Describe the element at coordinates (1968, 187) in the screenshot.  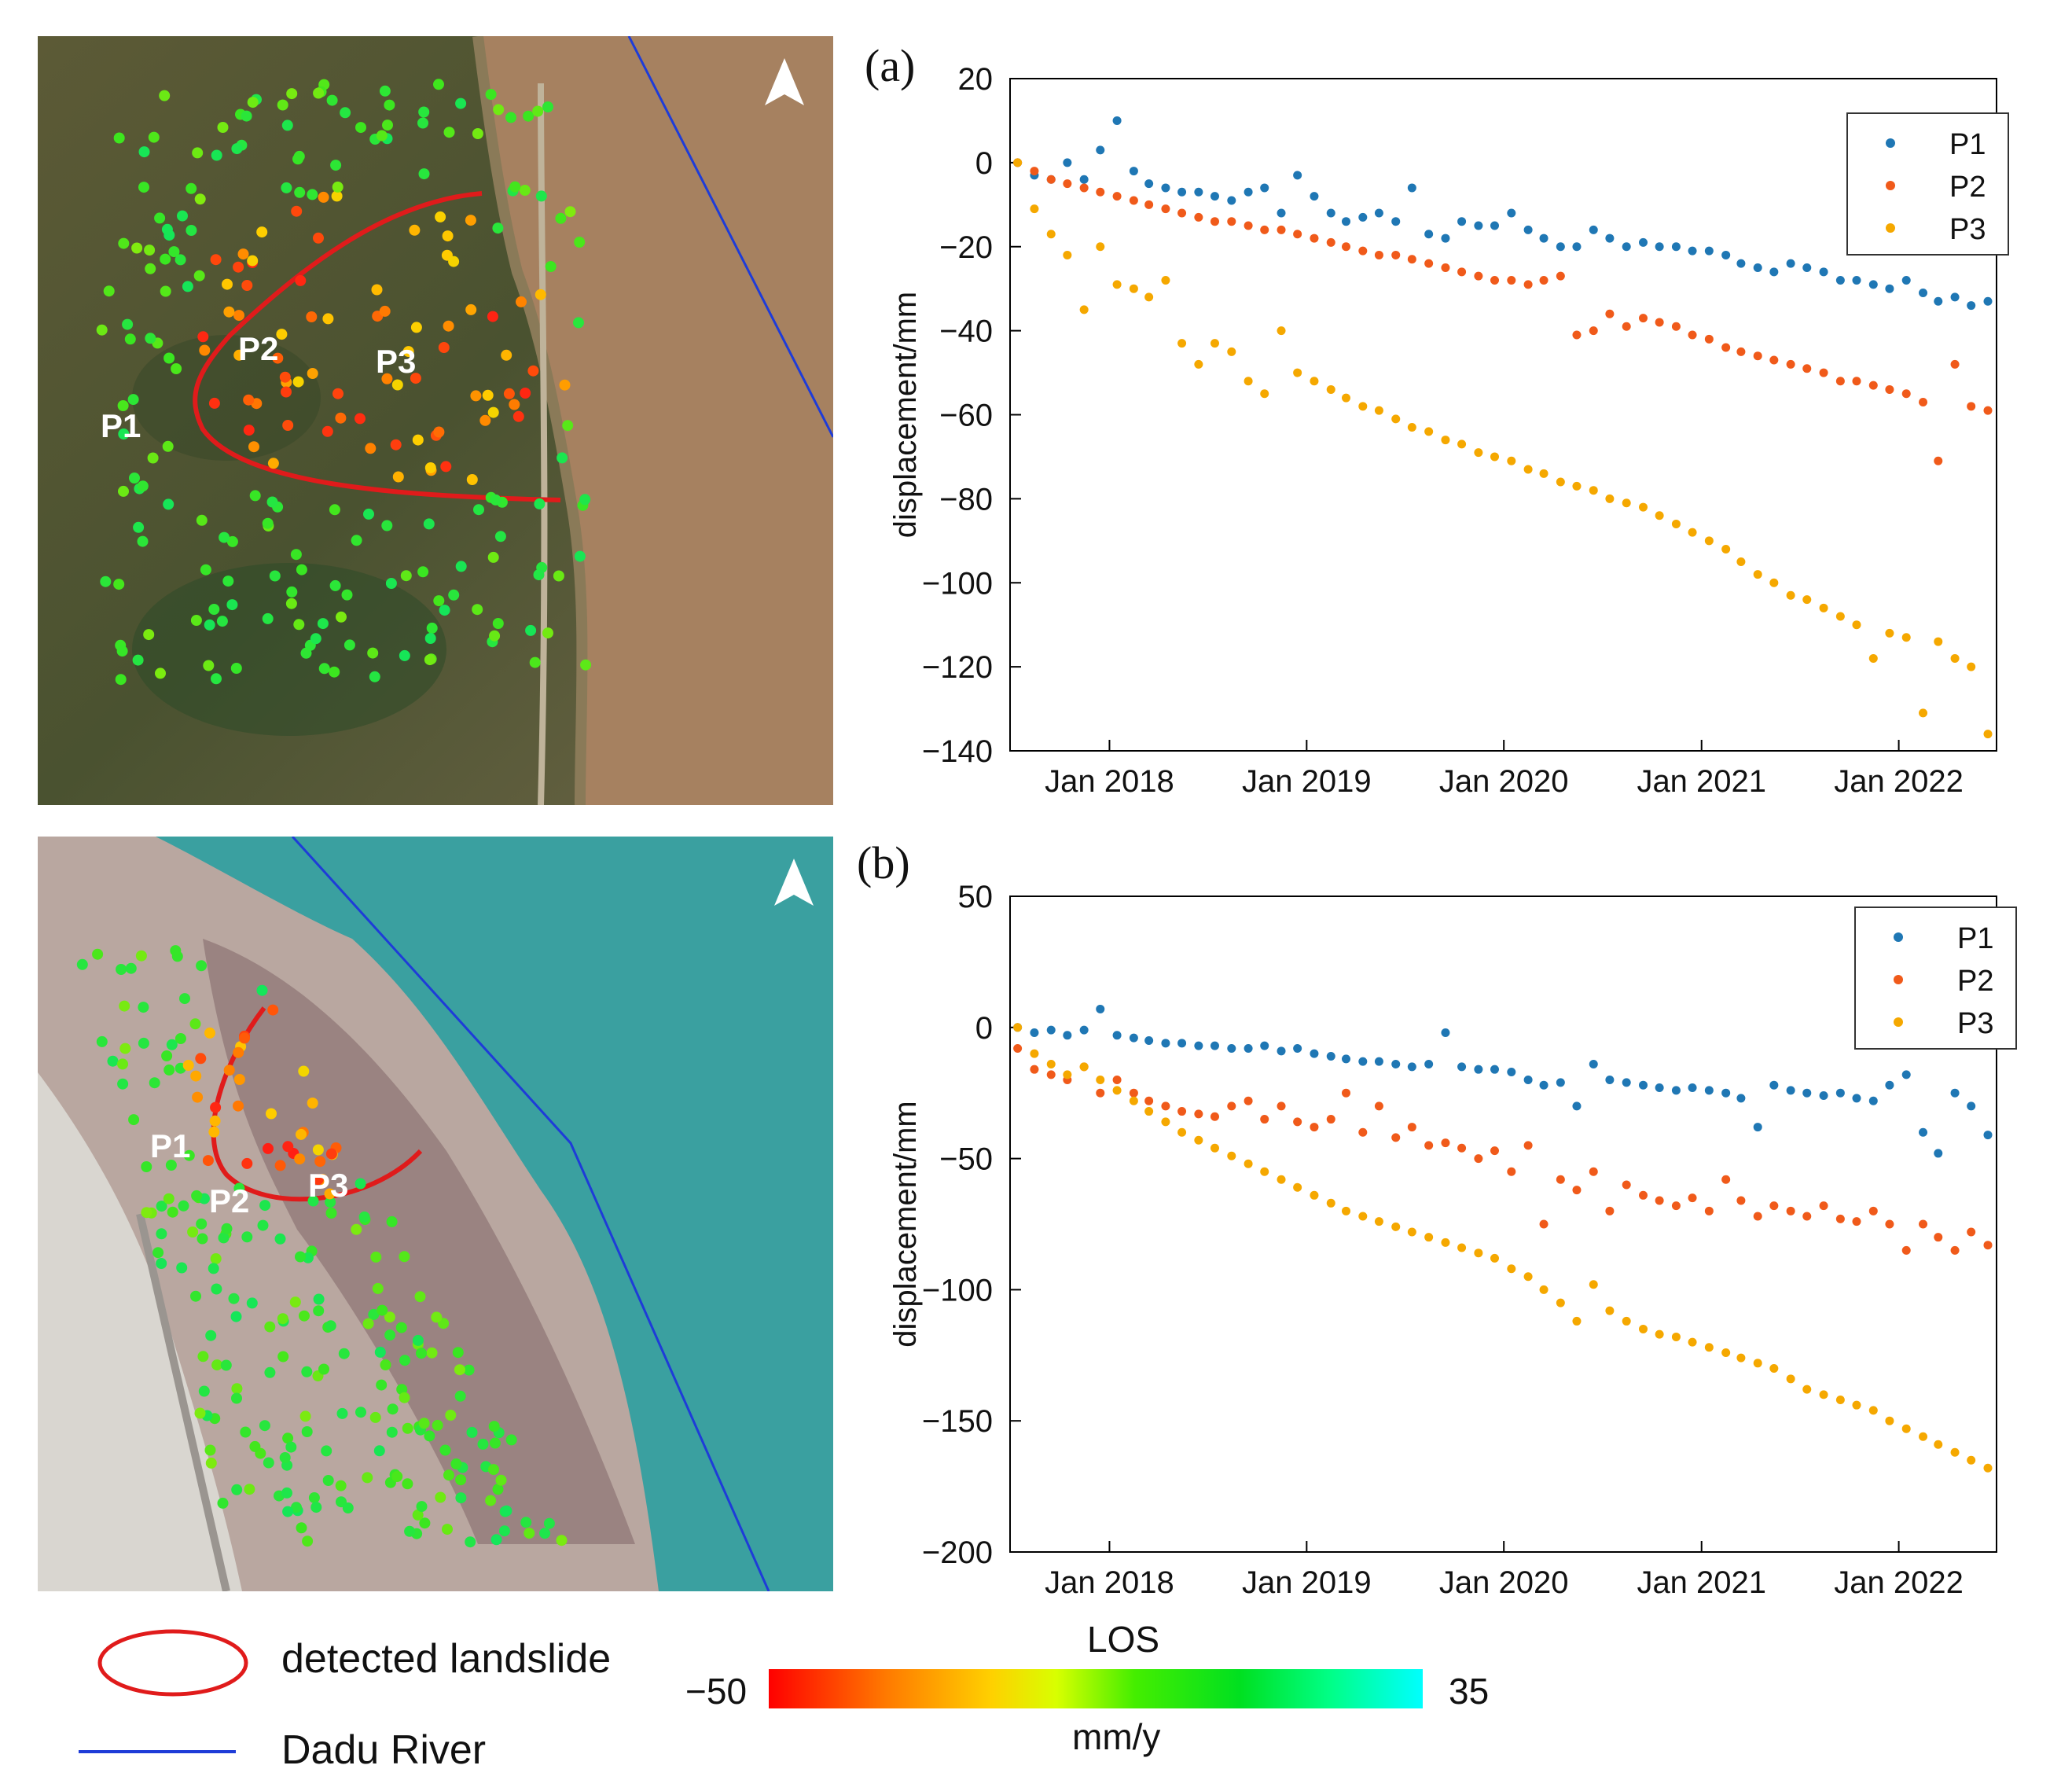
I see `legend-label-p2: P2` at that location.